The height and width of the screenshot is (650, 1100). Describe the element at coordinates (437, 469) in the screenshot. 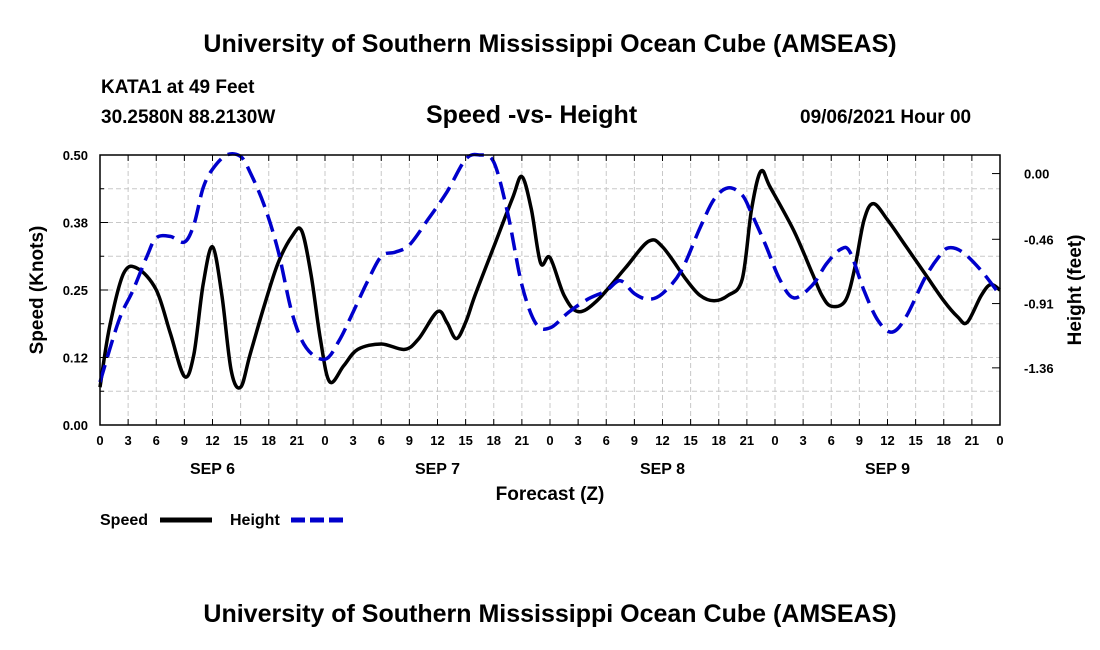

I see `x-date-label: SEP 7` at that location.